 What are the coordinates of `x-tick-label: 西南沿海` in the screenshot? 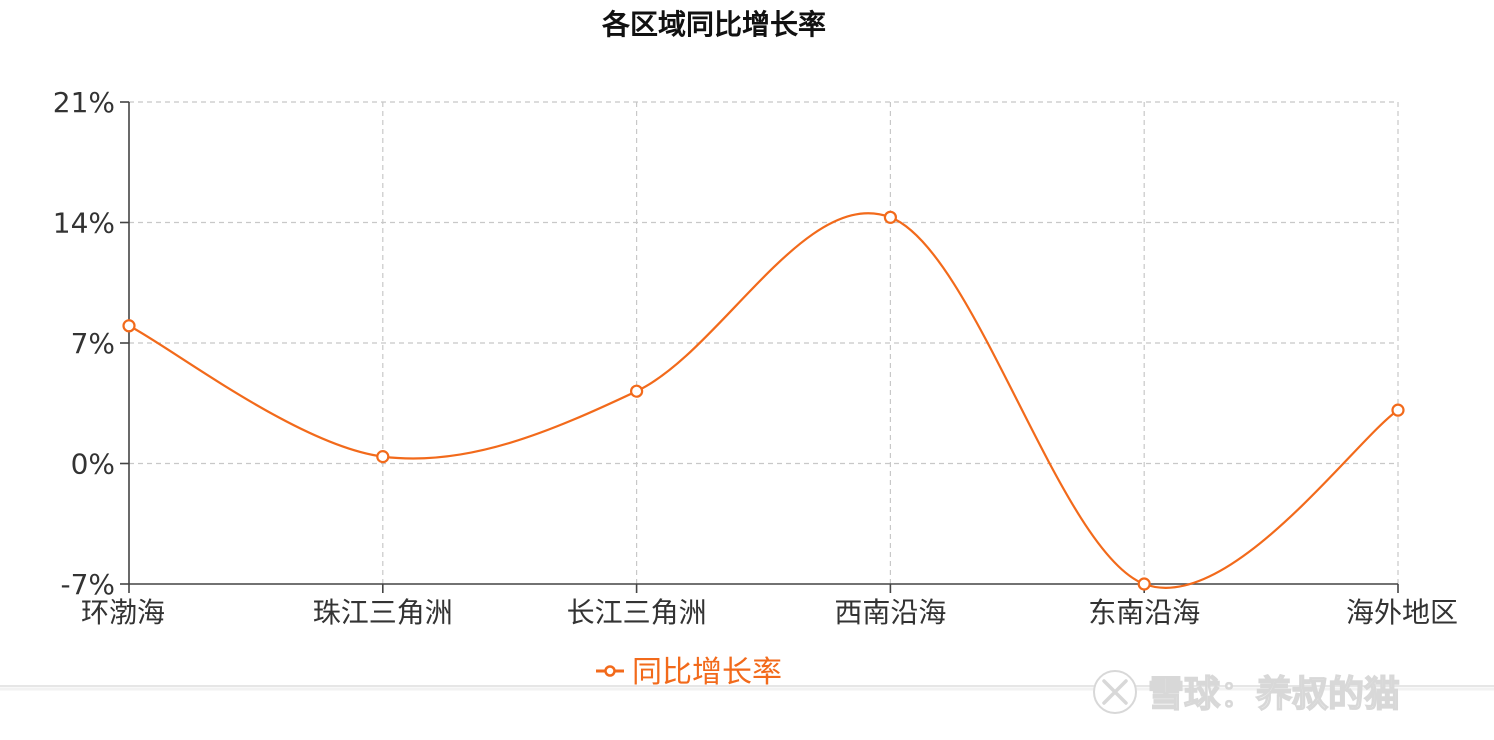 It's located at (890, 612).